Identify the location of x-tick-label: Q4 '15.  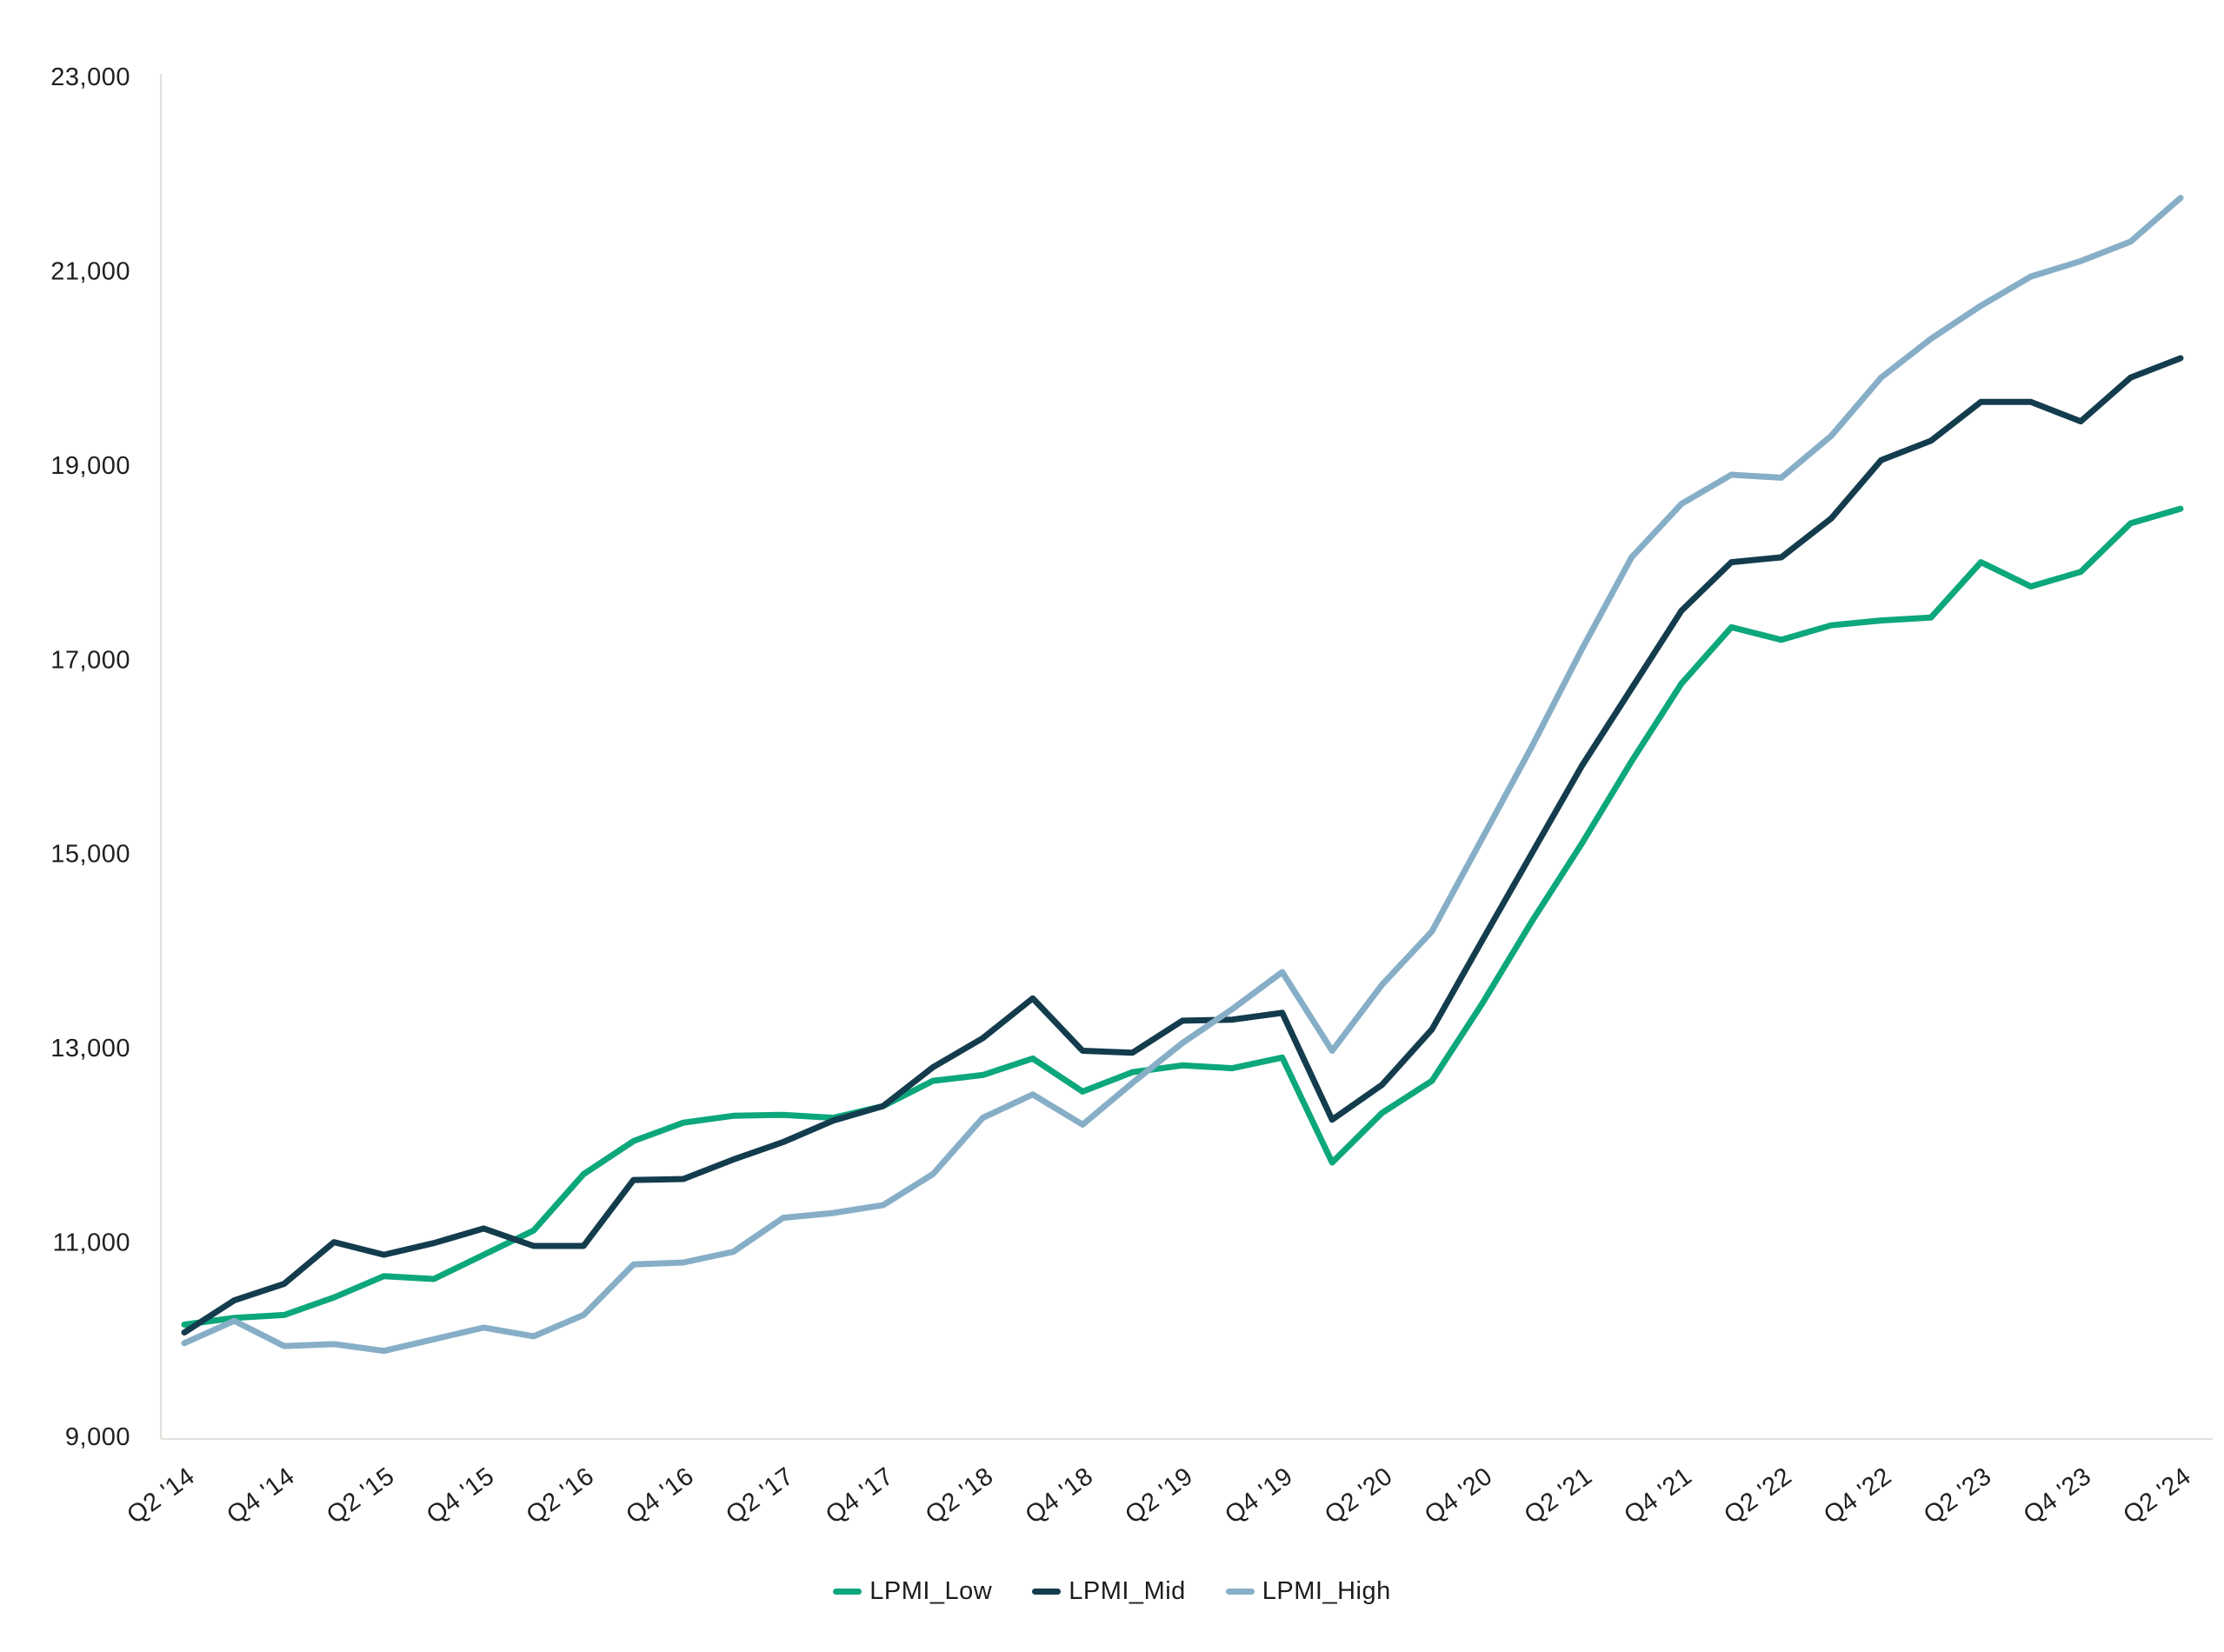
(461, 1495).